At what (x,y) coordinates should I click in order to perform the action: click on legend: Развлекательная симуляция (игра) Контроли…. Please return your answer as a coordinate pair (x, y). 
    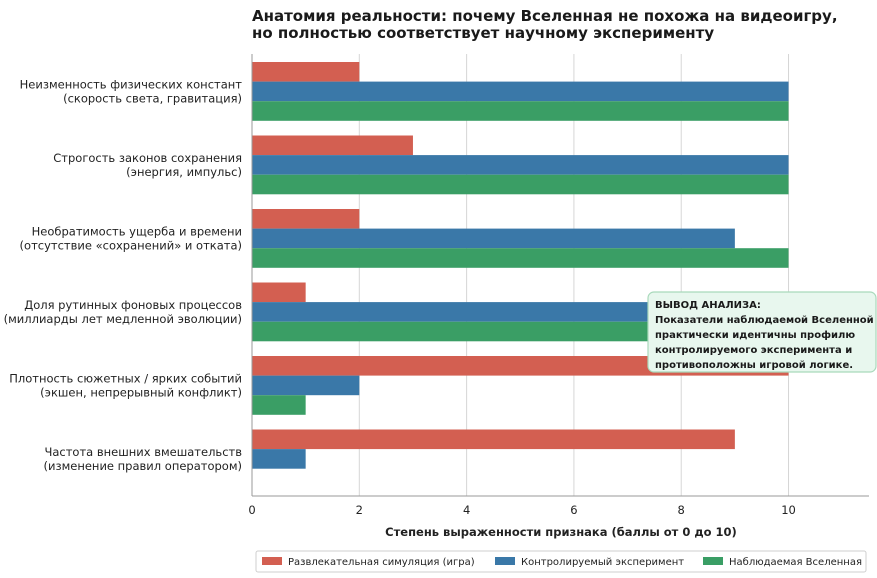
    Looking at the image, I should click on (561, 561).